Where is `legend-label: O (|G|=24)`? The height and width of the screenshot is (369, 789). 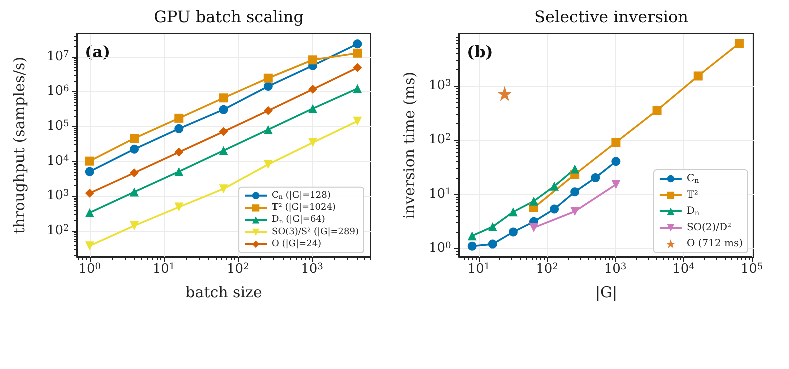 legend-label: O (|G|=24) is located at coordinates (297, 245).